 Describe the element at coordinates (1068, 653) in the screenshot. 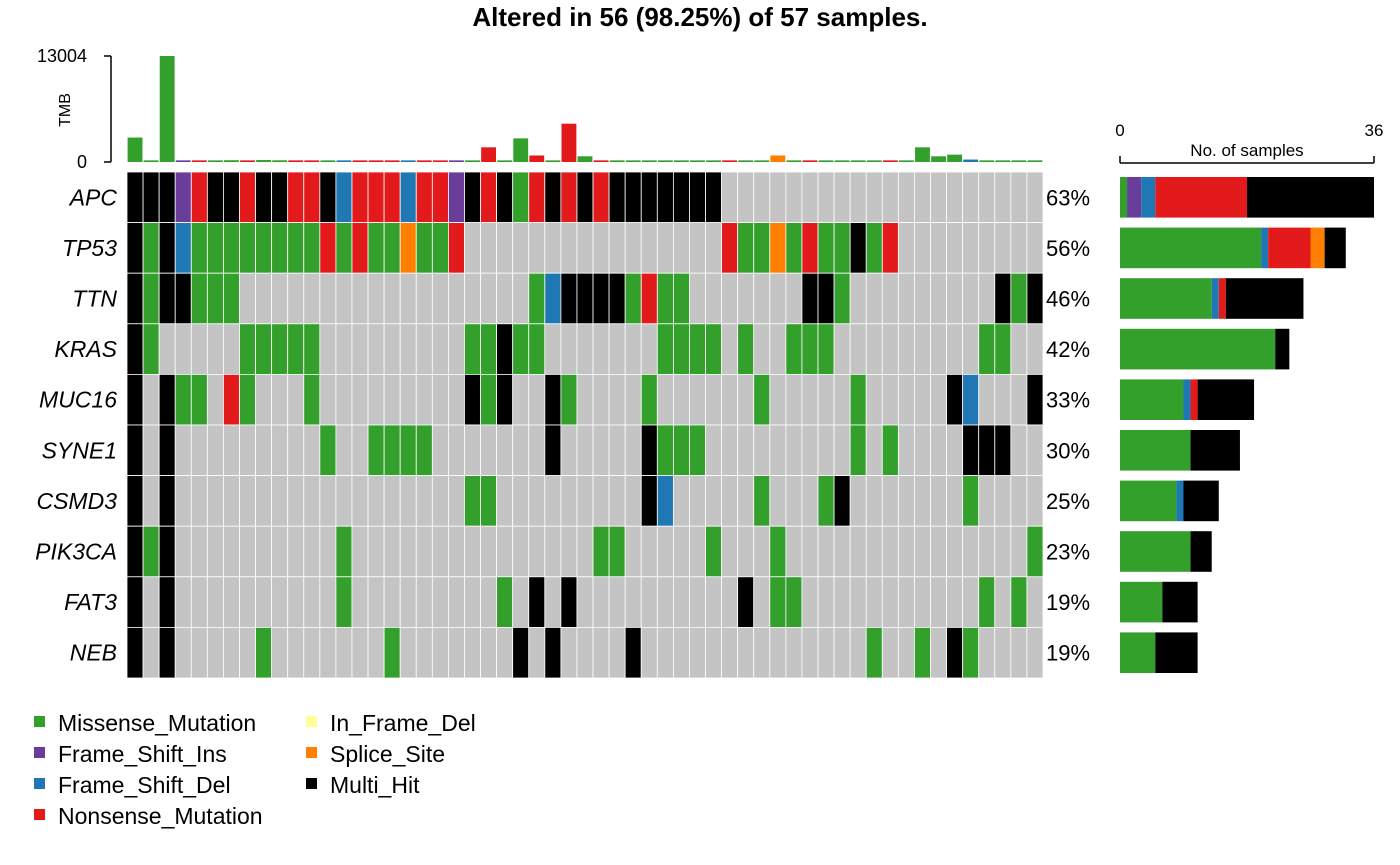

I see `percentage-label: 19%` at that location.